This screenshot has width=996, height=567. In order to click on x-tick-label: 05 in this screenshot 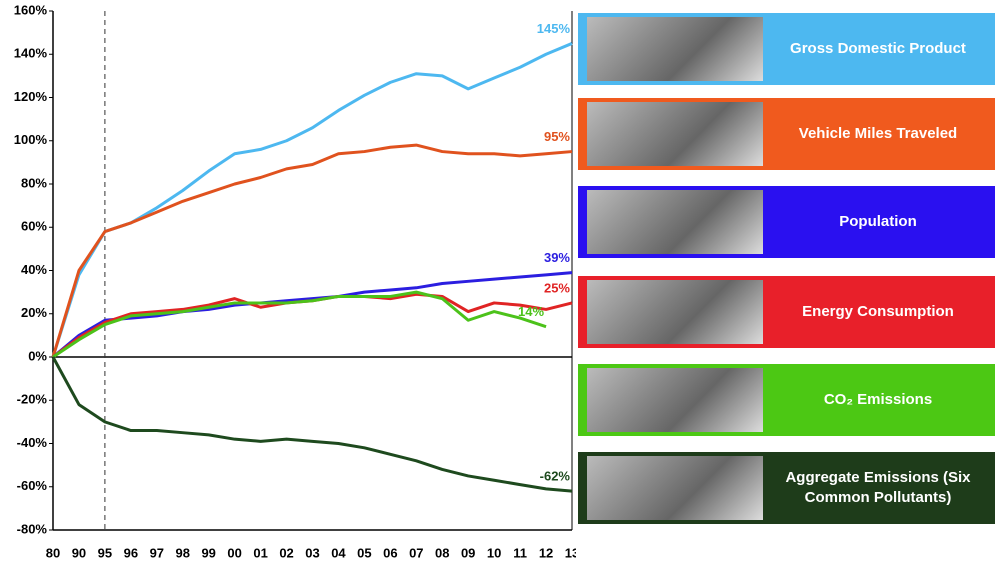, I will do `click(364, 552)`.